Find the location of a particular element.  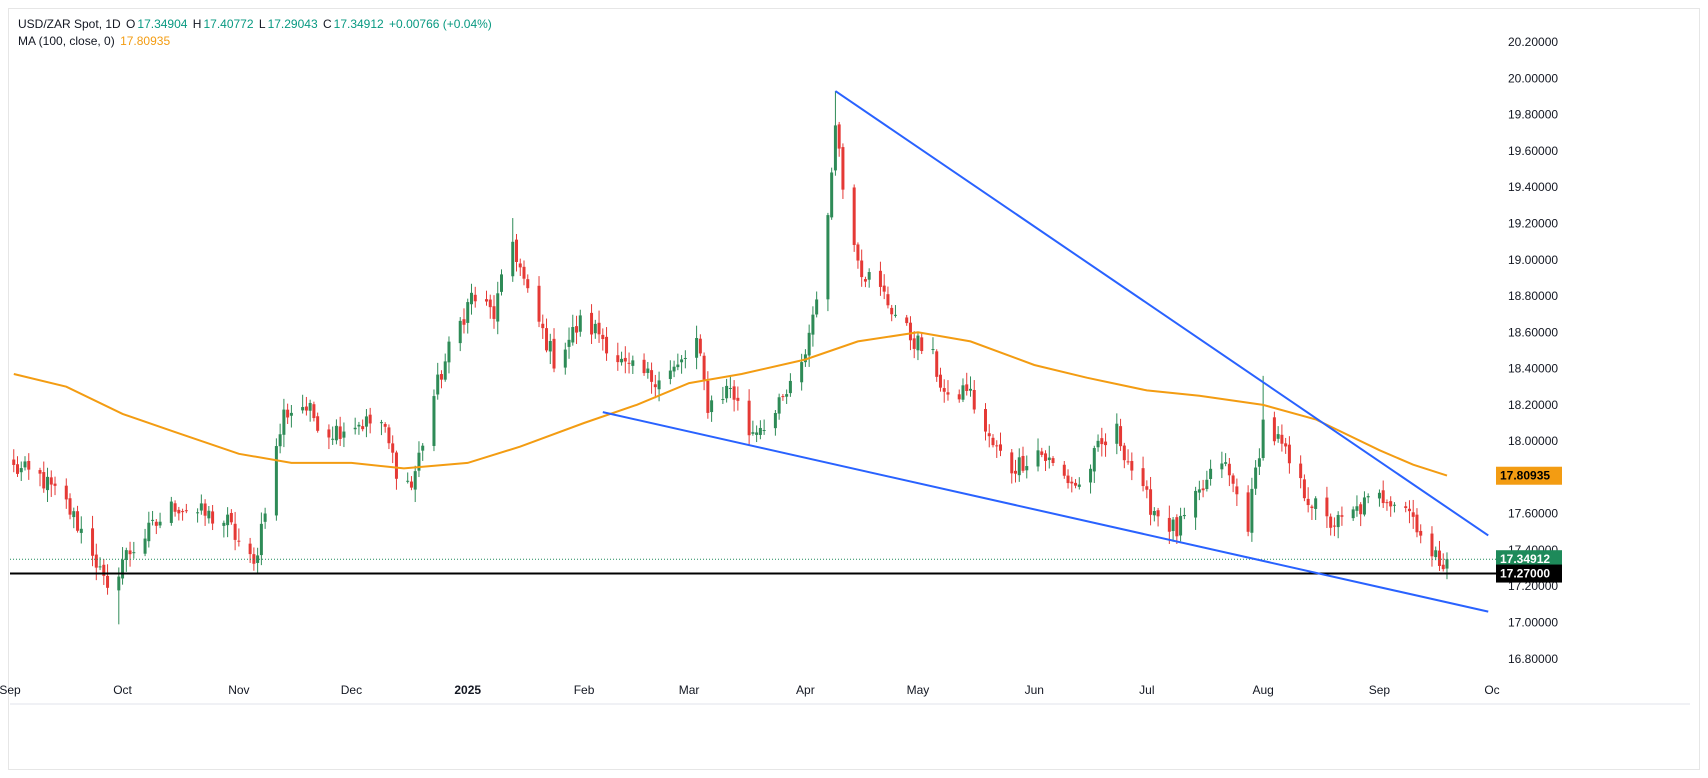

legend-symbol: USD/ZAR Spot, 1D is located at coordinates (69, 24).